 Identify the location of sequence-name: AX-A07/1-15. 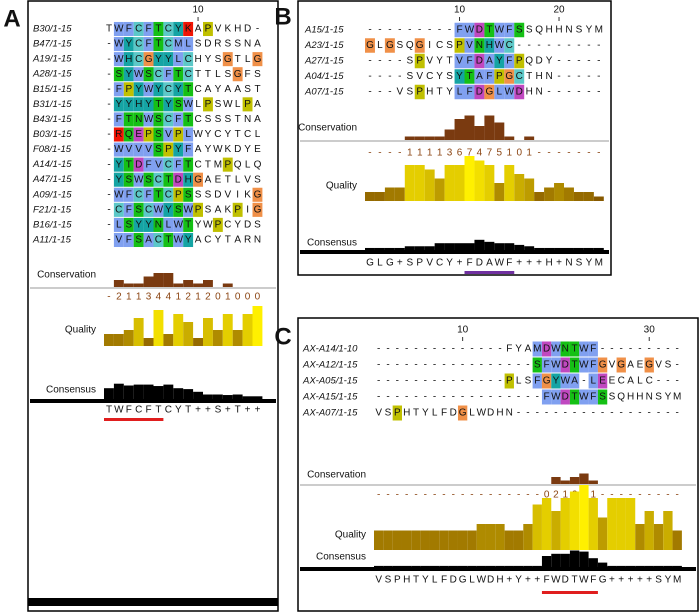
(330, 413).